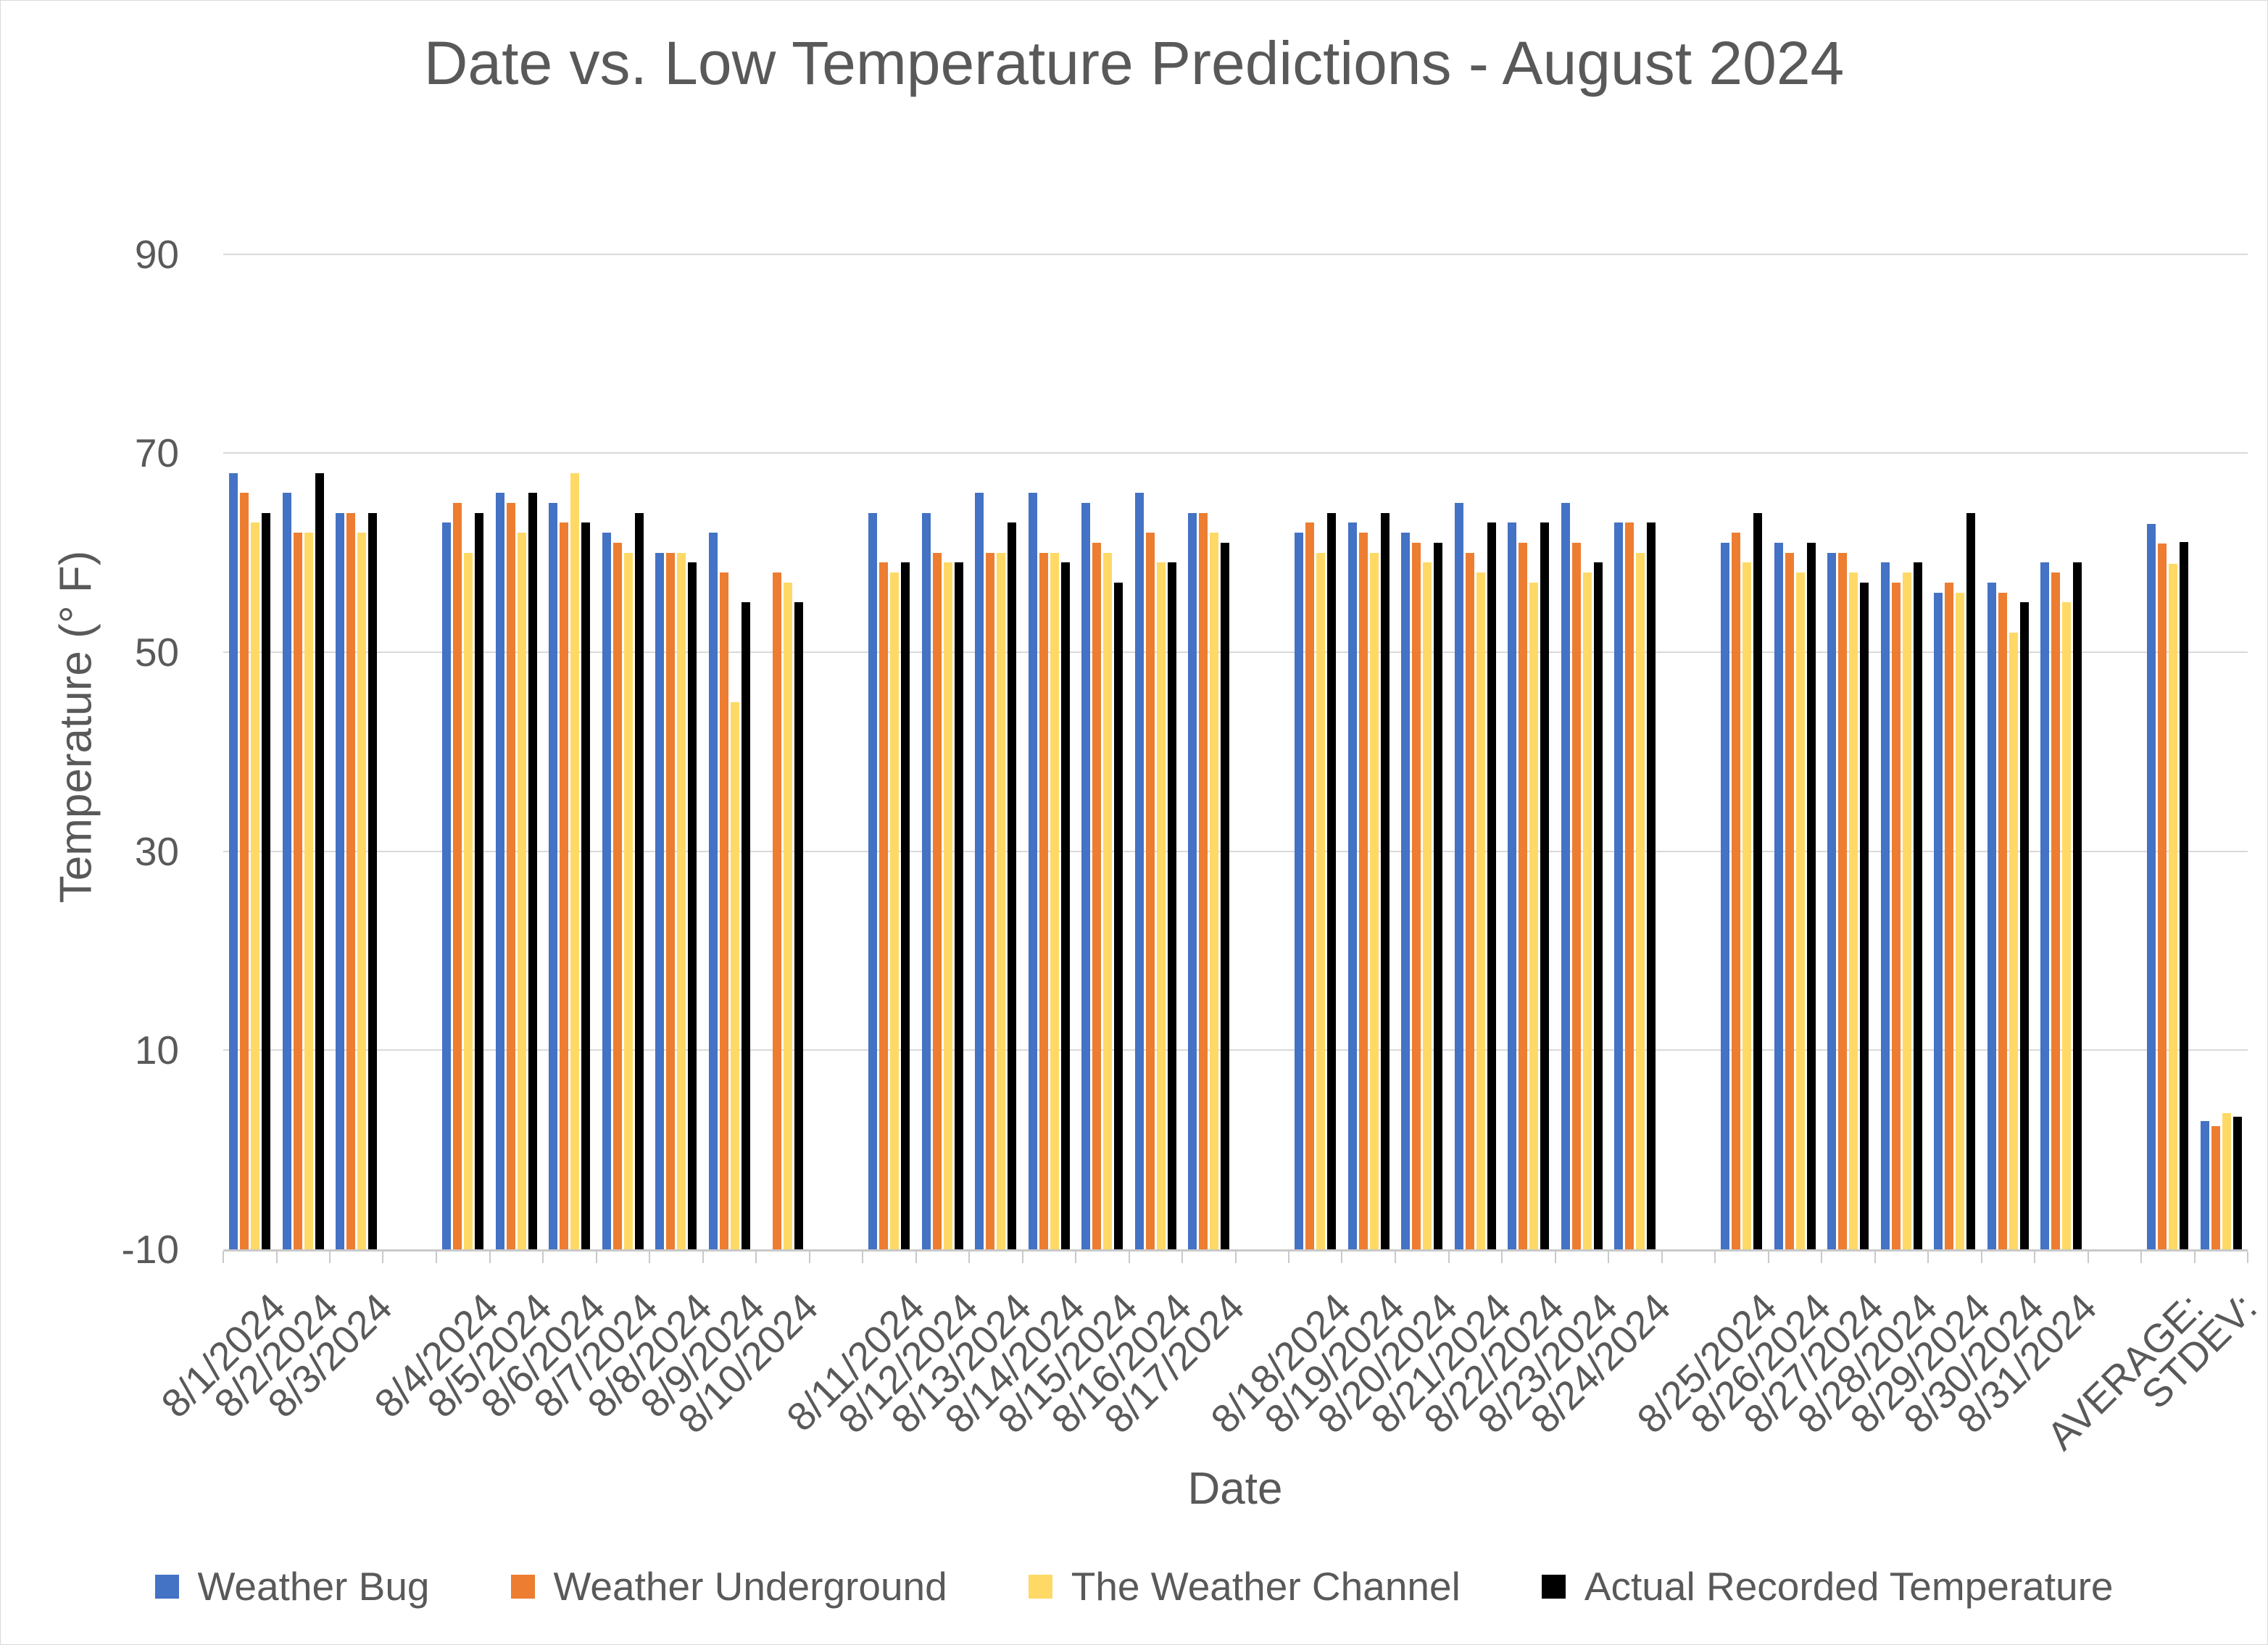 The width and height of the screenshot is (2268, 1645). Describe the element at coordinates (156, 851) in the screenshot. I see `y-tick-label-30: 30` at that location.